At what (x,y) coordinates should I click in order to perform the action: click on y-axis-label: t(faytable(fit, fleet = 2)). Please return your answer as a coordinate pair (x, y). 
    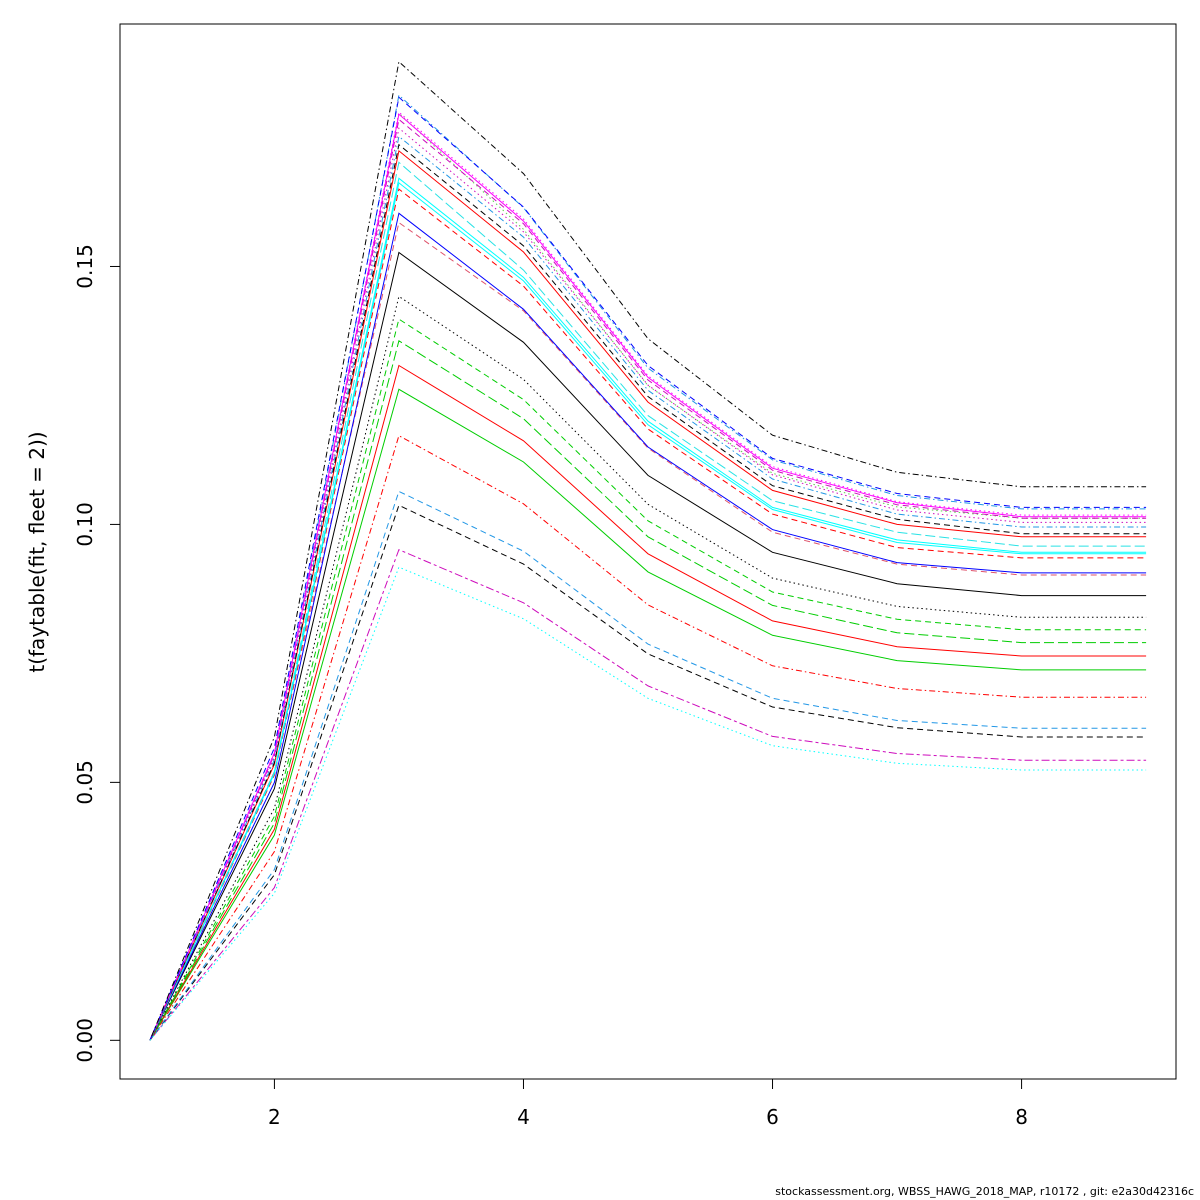
    Looking at the image, I should click on (37, 551).